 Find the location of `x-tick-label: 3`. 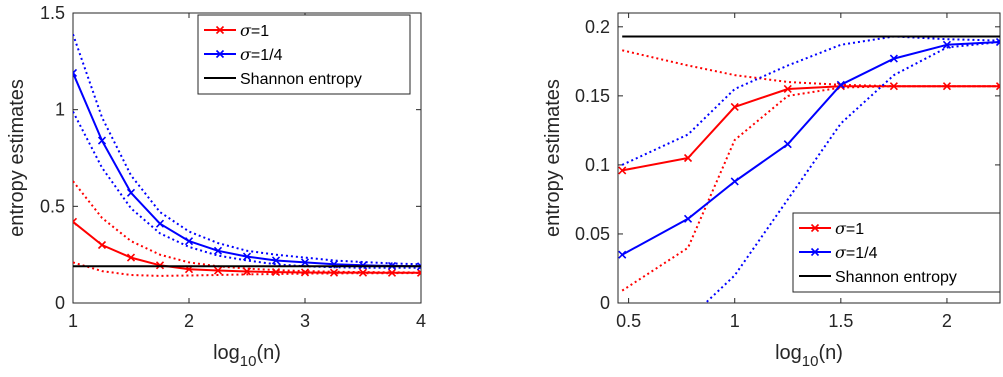

x-tick-label: 3 is located at coordinates (305, 321).